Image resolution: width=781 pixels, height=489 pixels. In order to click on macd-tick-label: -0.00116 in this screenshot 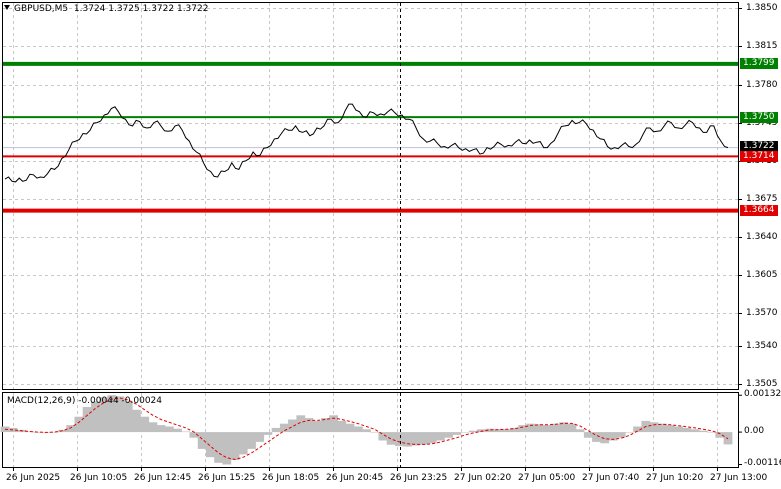, I will do `click(762, 463)`.